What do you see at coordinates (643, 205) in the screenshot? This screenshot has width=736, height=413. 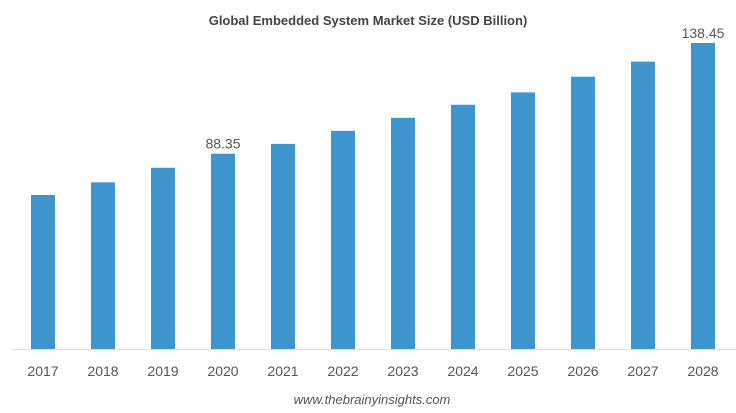 I see `bar-2027` at bounding box center [643, 205].